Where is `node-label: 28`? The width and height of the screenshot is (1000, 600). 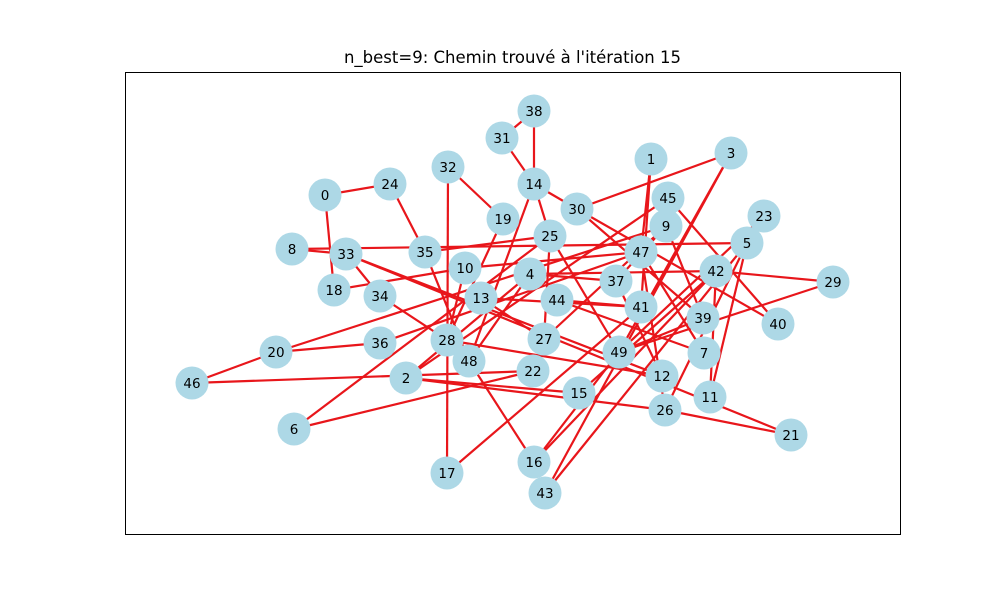
node-label: 28 is located at coordinates (446, 341).